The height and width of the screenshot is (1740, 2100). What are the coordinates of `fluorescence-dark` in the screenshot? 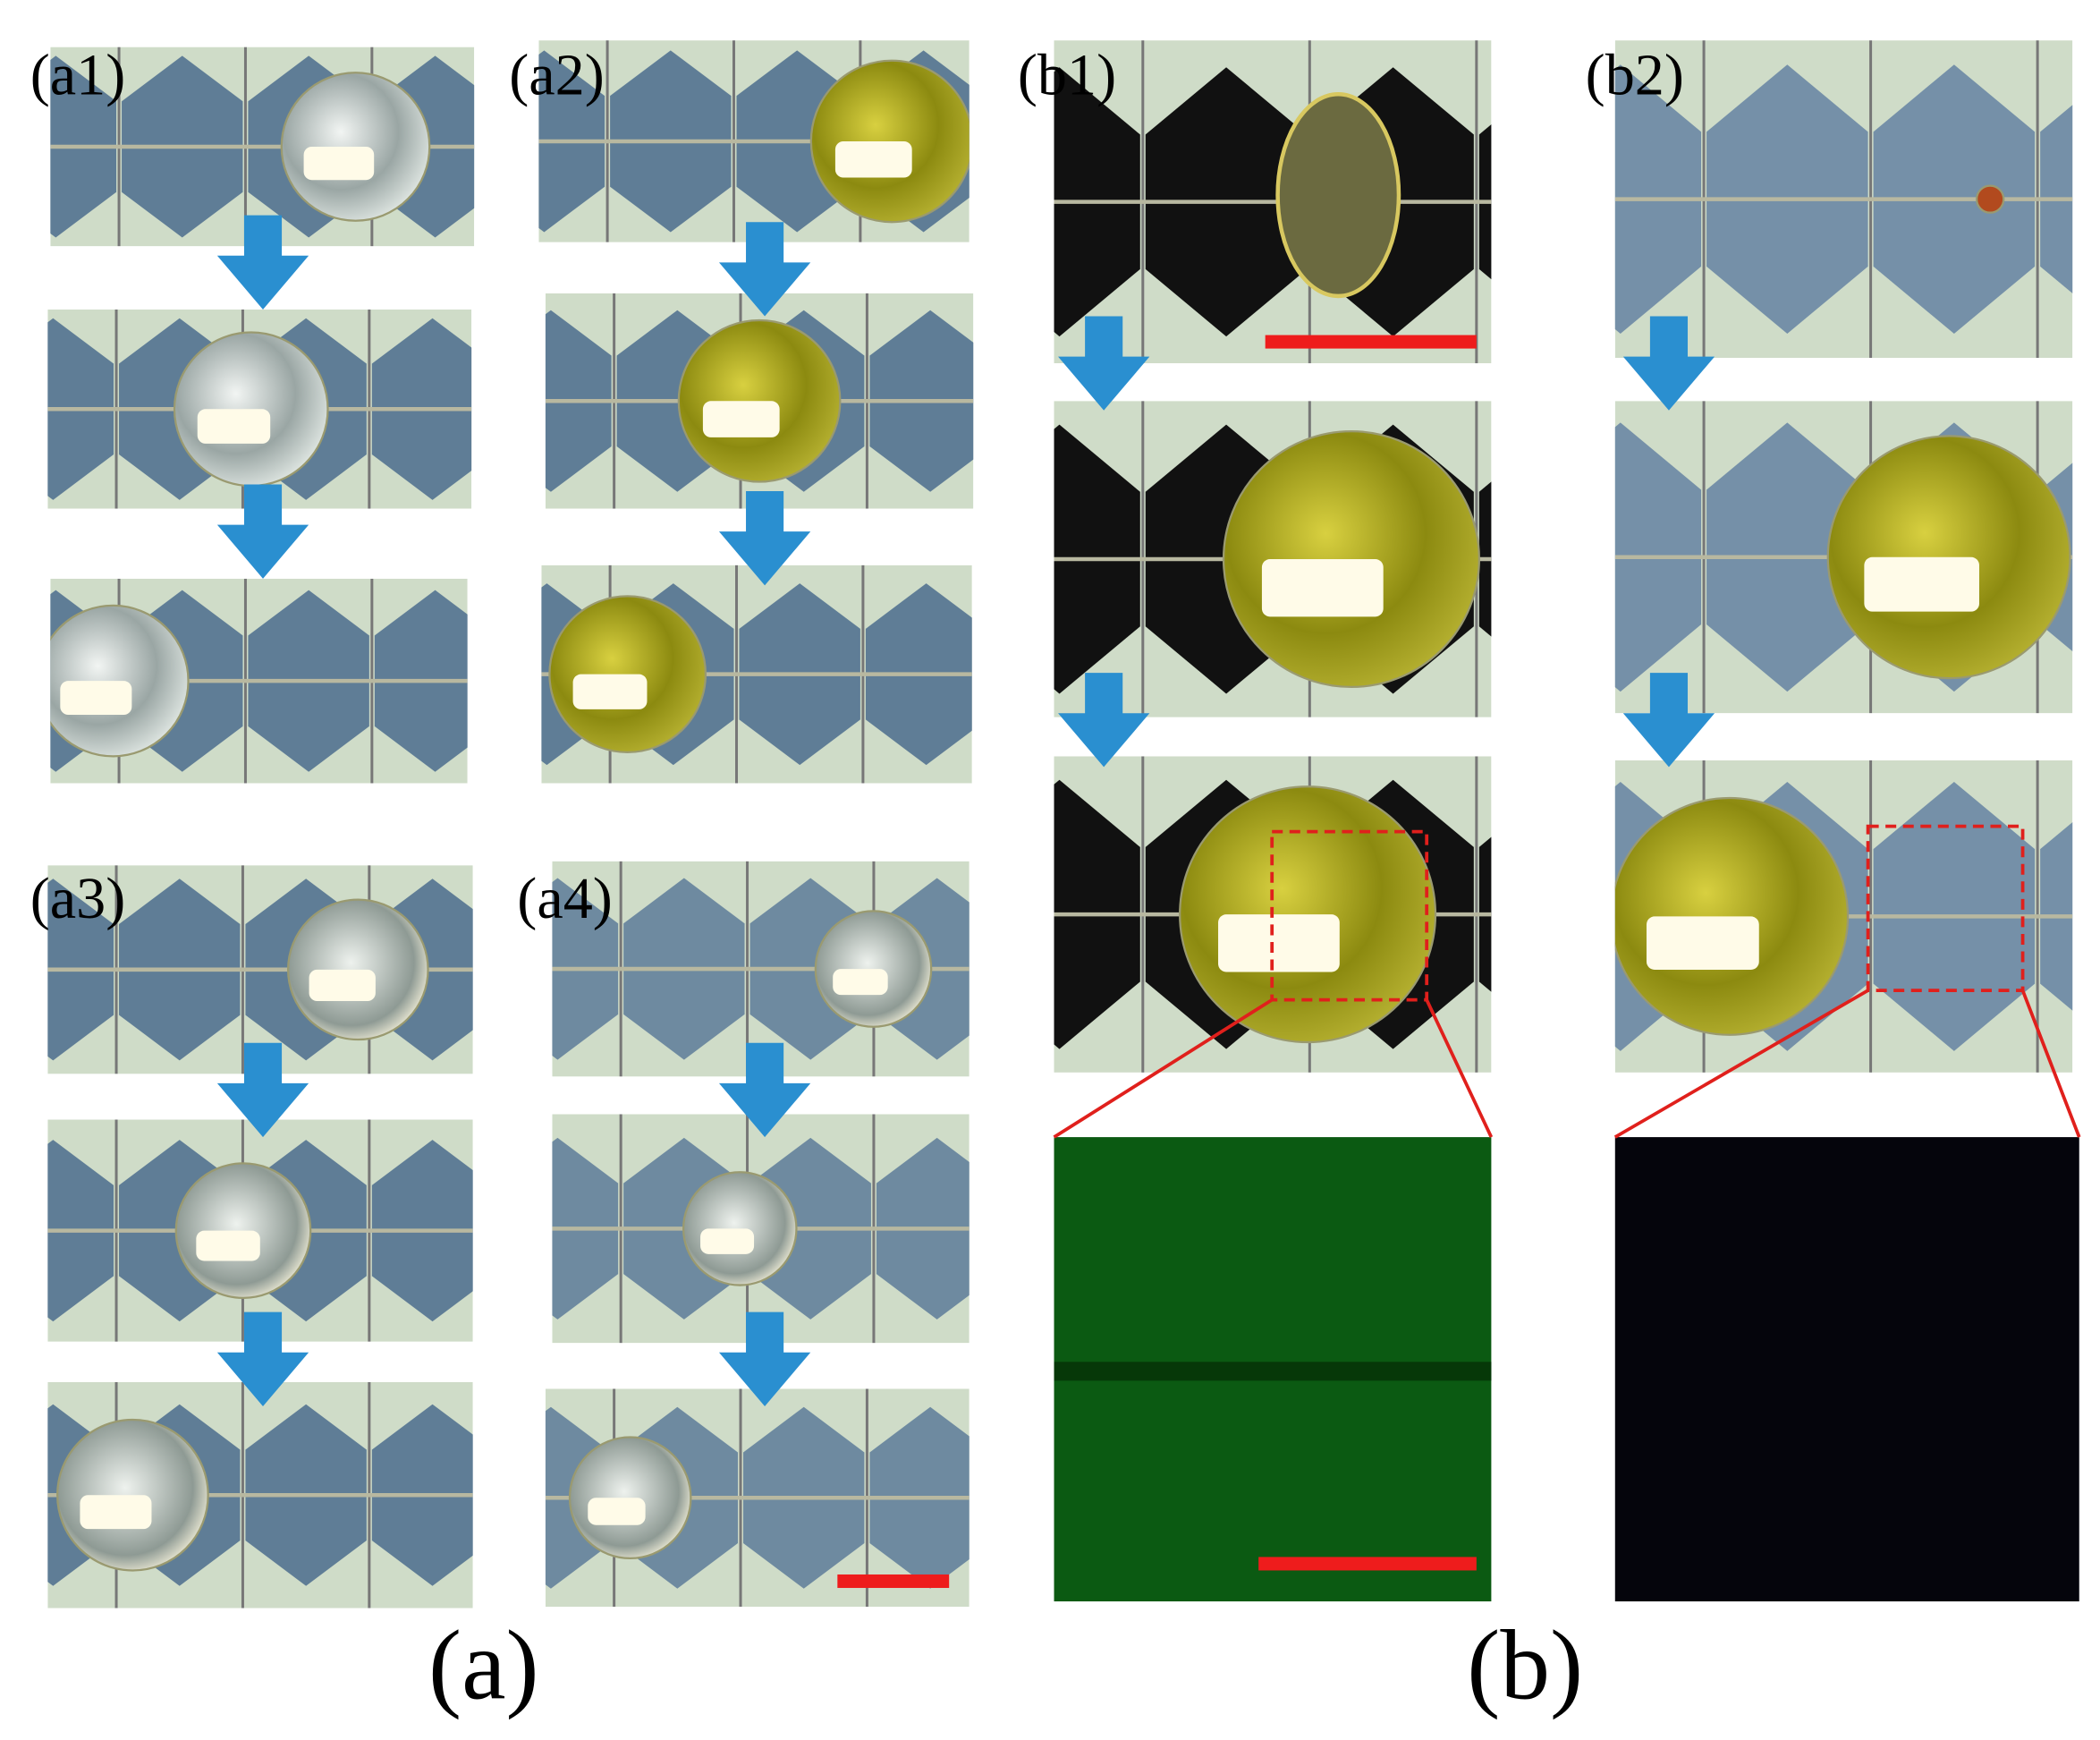 It's located at (1846, 1369).